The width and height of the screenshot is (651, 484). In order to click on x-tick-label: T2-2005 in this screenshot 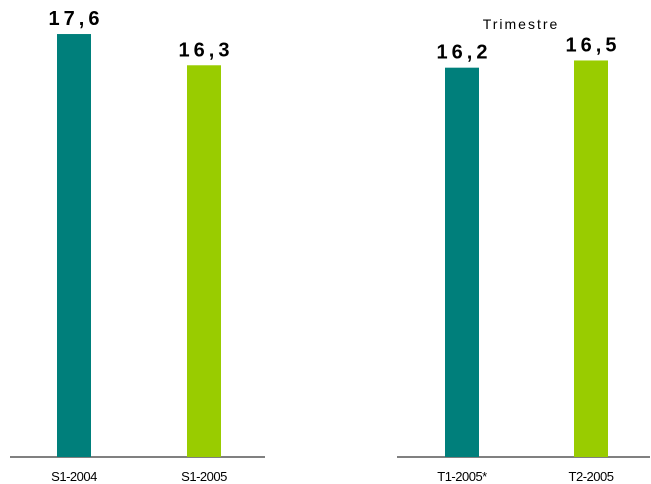, I will do `click(591, 476)`.